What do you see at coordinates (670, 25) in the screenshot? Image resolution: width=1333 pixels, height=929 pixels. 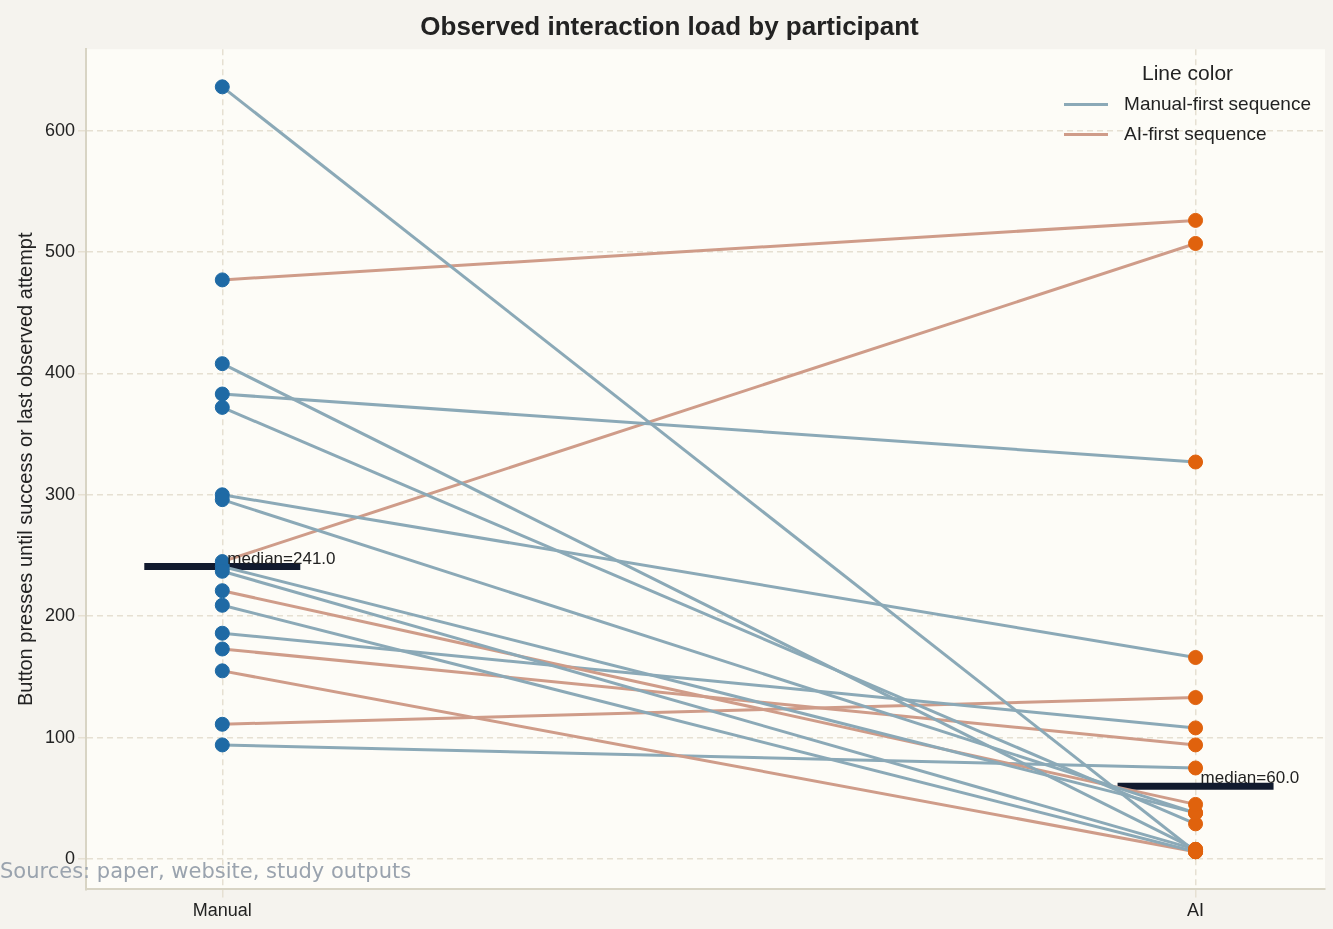 I see `chart-title: Observed interaction load by participant` at bounding box center [670, 25].